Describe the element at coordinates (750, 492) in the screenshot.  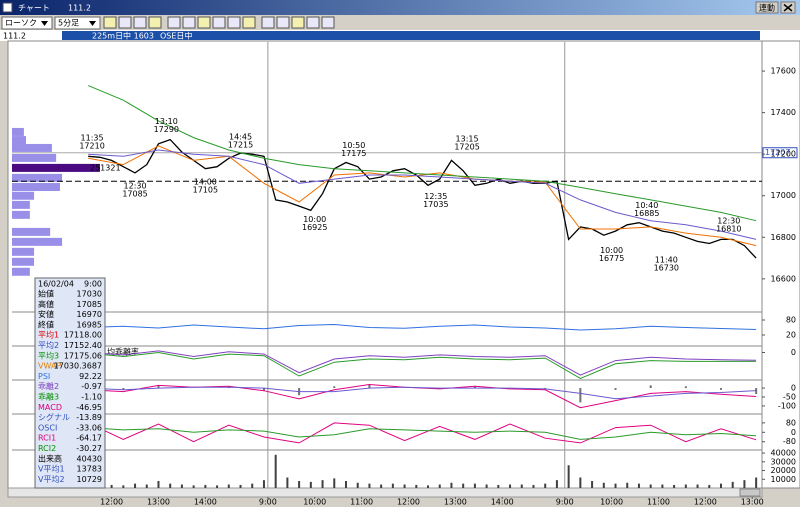
I see `scroll-thumb` at that location.